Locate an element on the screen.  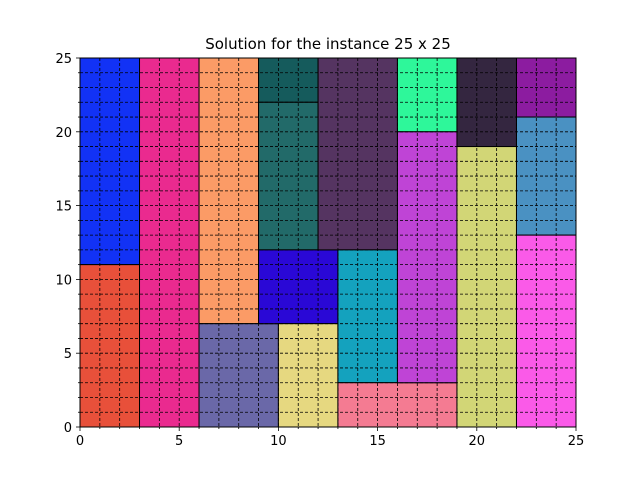
y-tick-label-5: 5 is located at coordinates (68, 354).